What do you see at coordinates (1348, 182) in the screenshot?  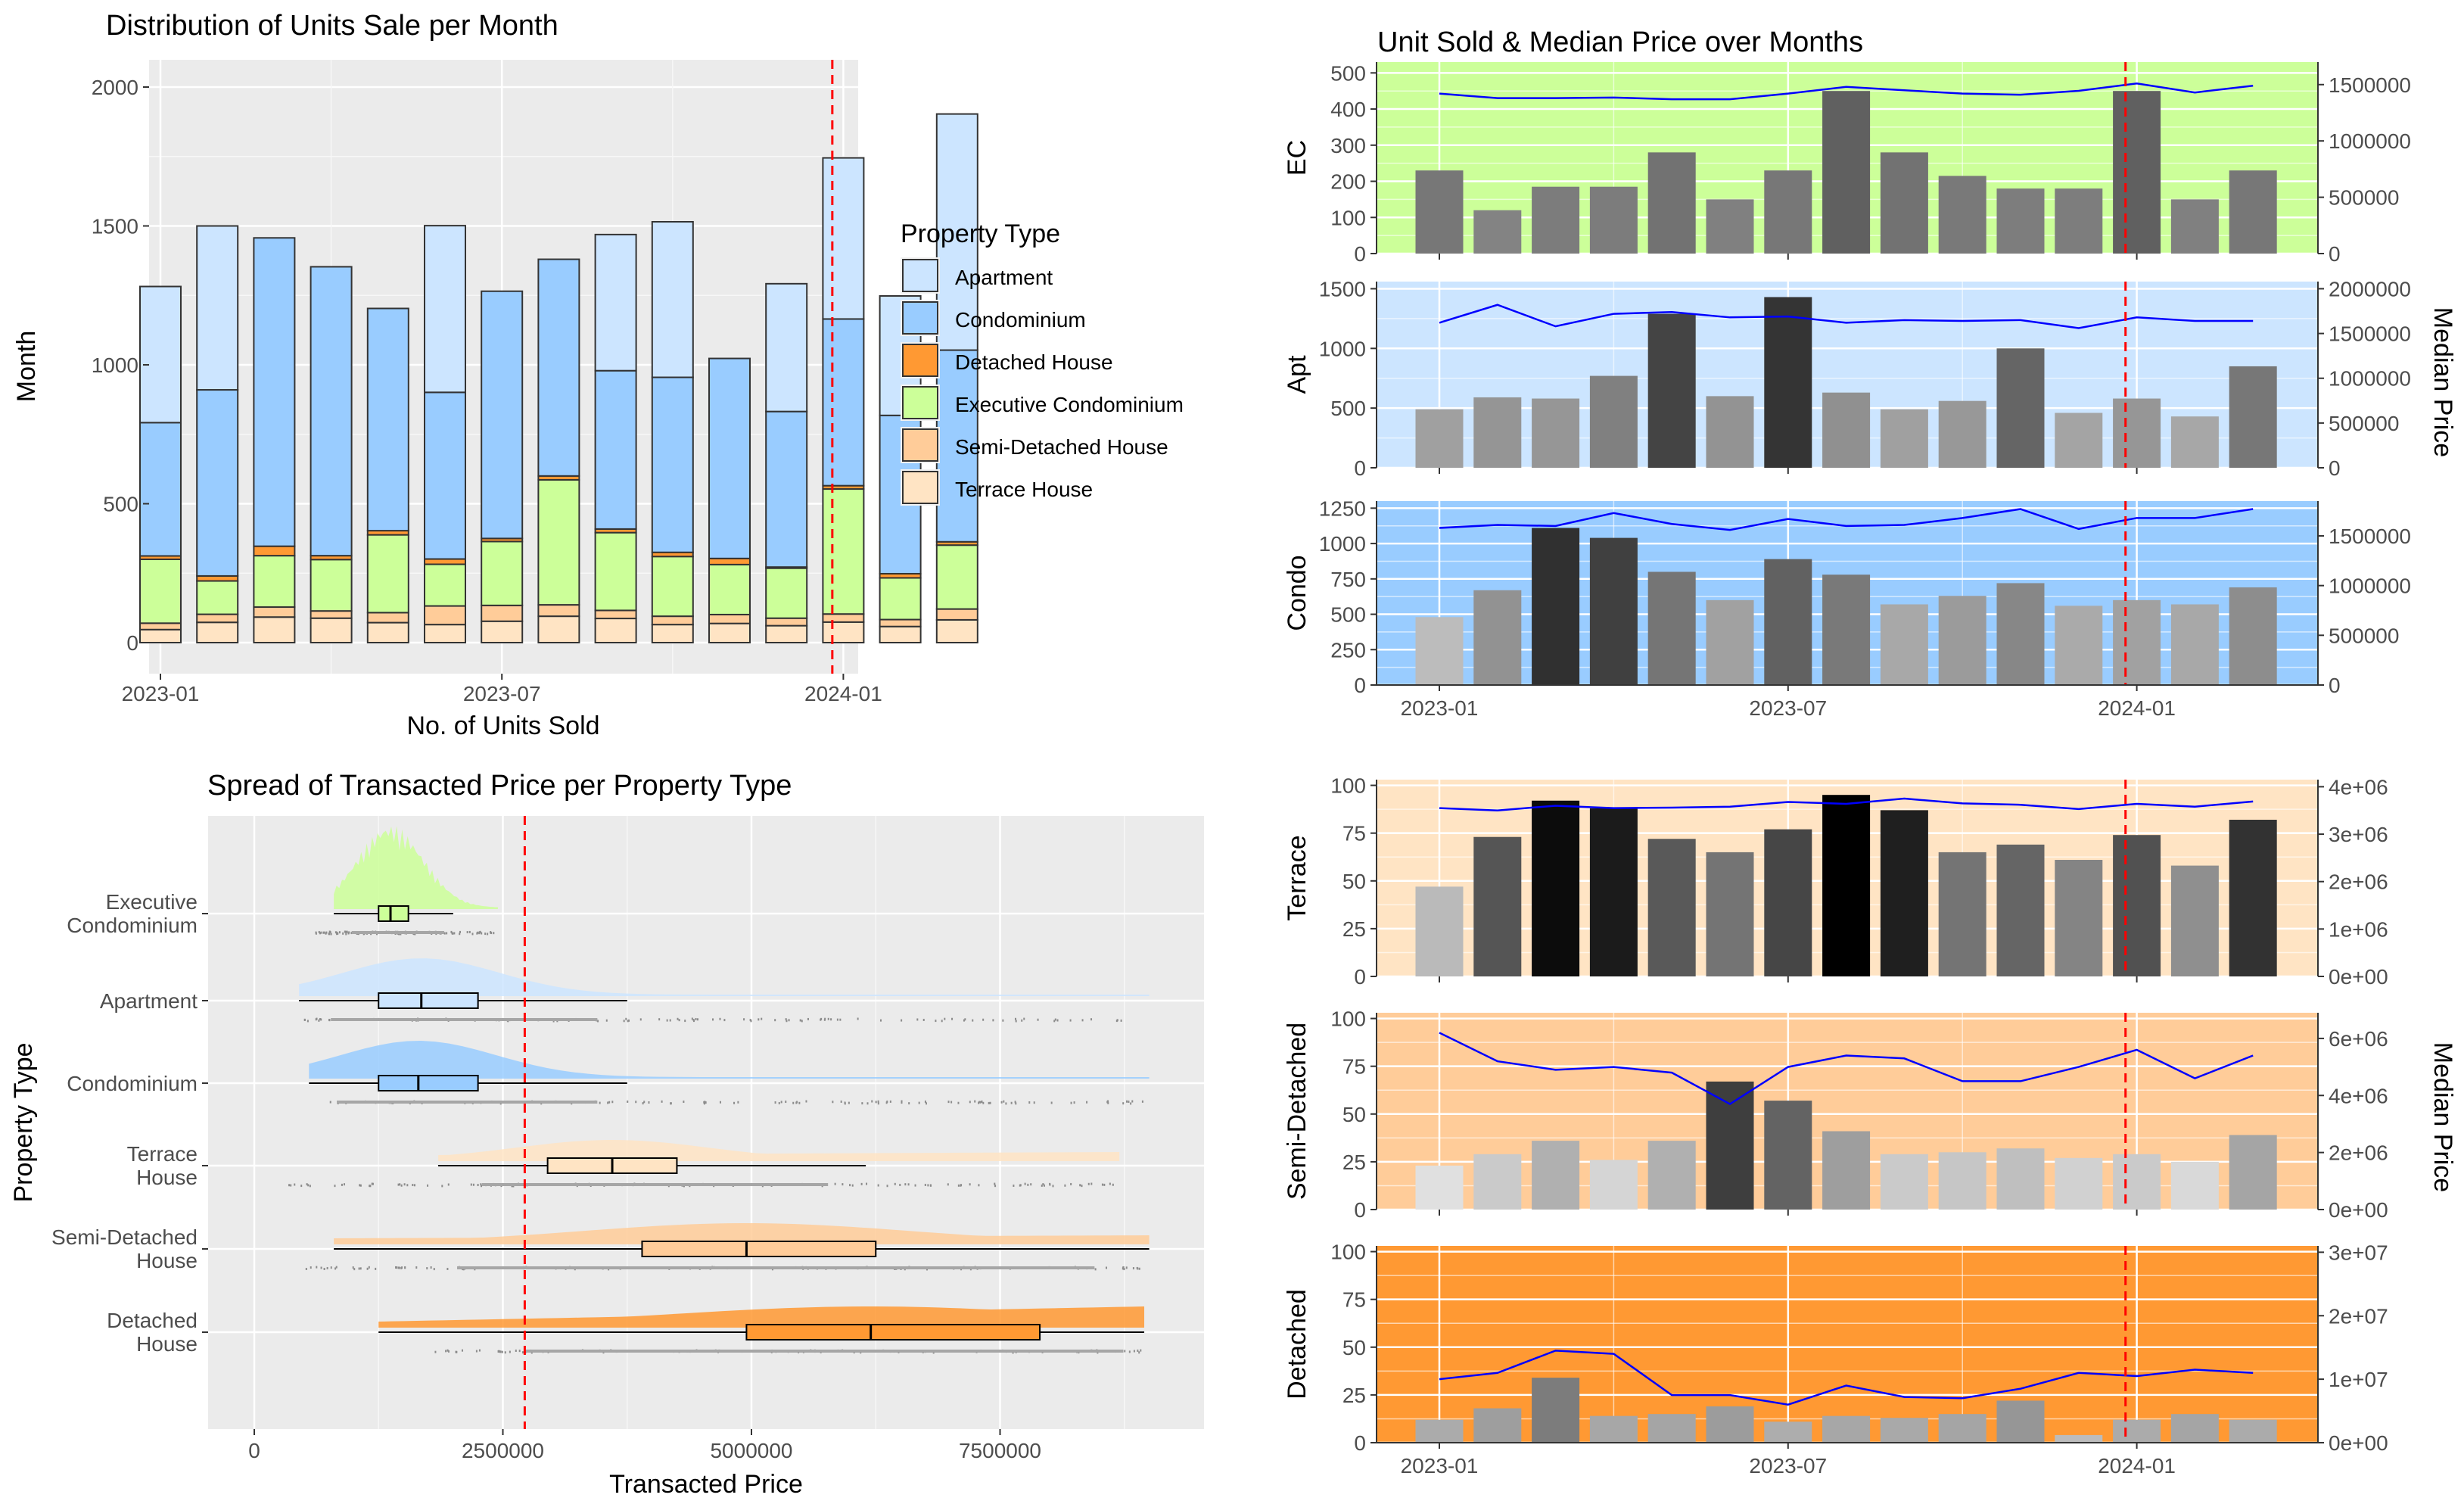 I see `c2-y-tick-label: 200` at bounding box center [1348, 182].